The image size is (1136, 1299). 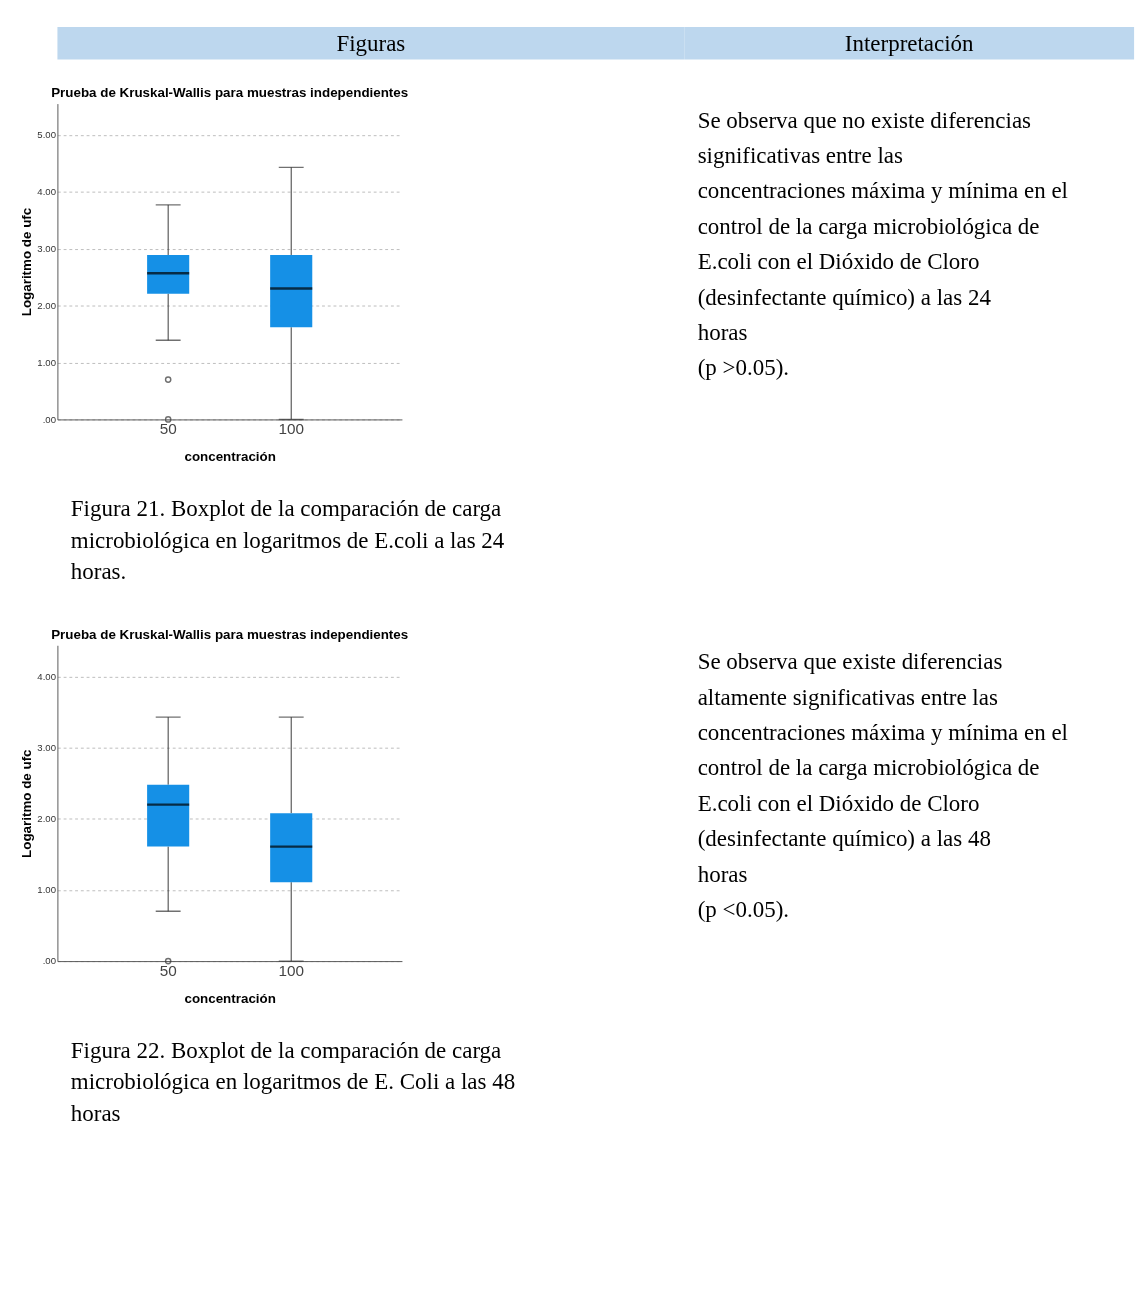 What do you see at coordinates (46, 135) in the screenshot?
I see `y-tick-label: 5.00` at bounding box center [46, 135].